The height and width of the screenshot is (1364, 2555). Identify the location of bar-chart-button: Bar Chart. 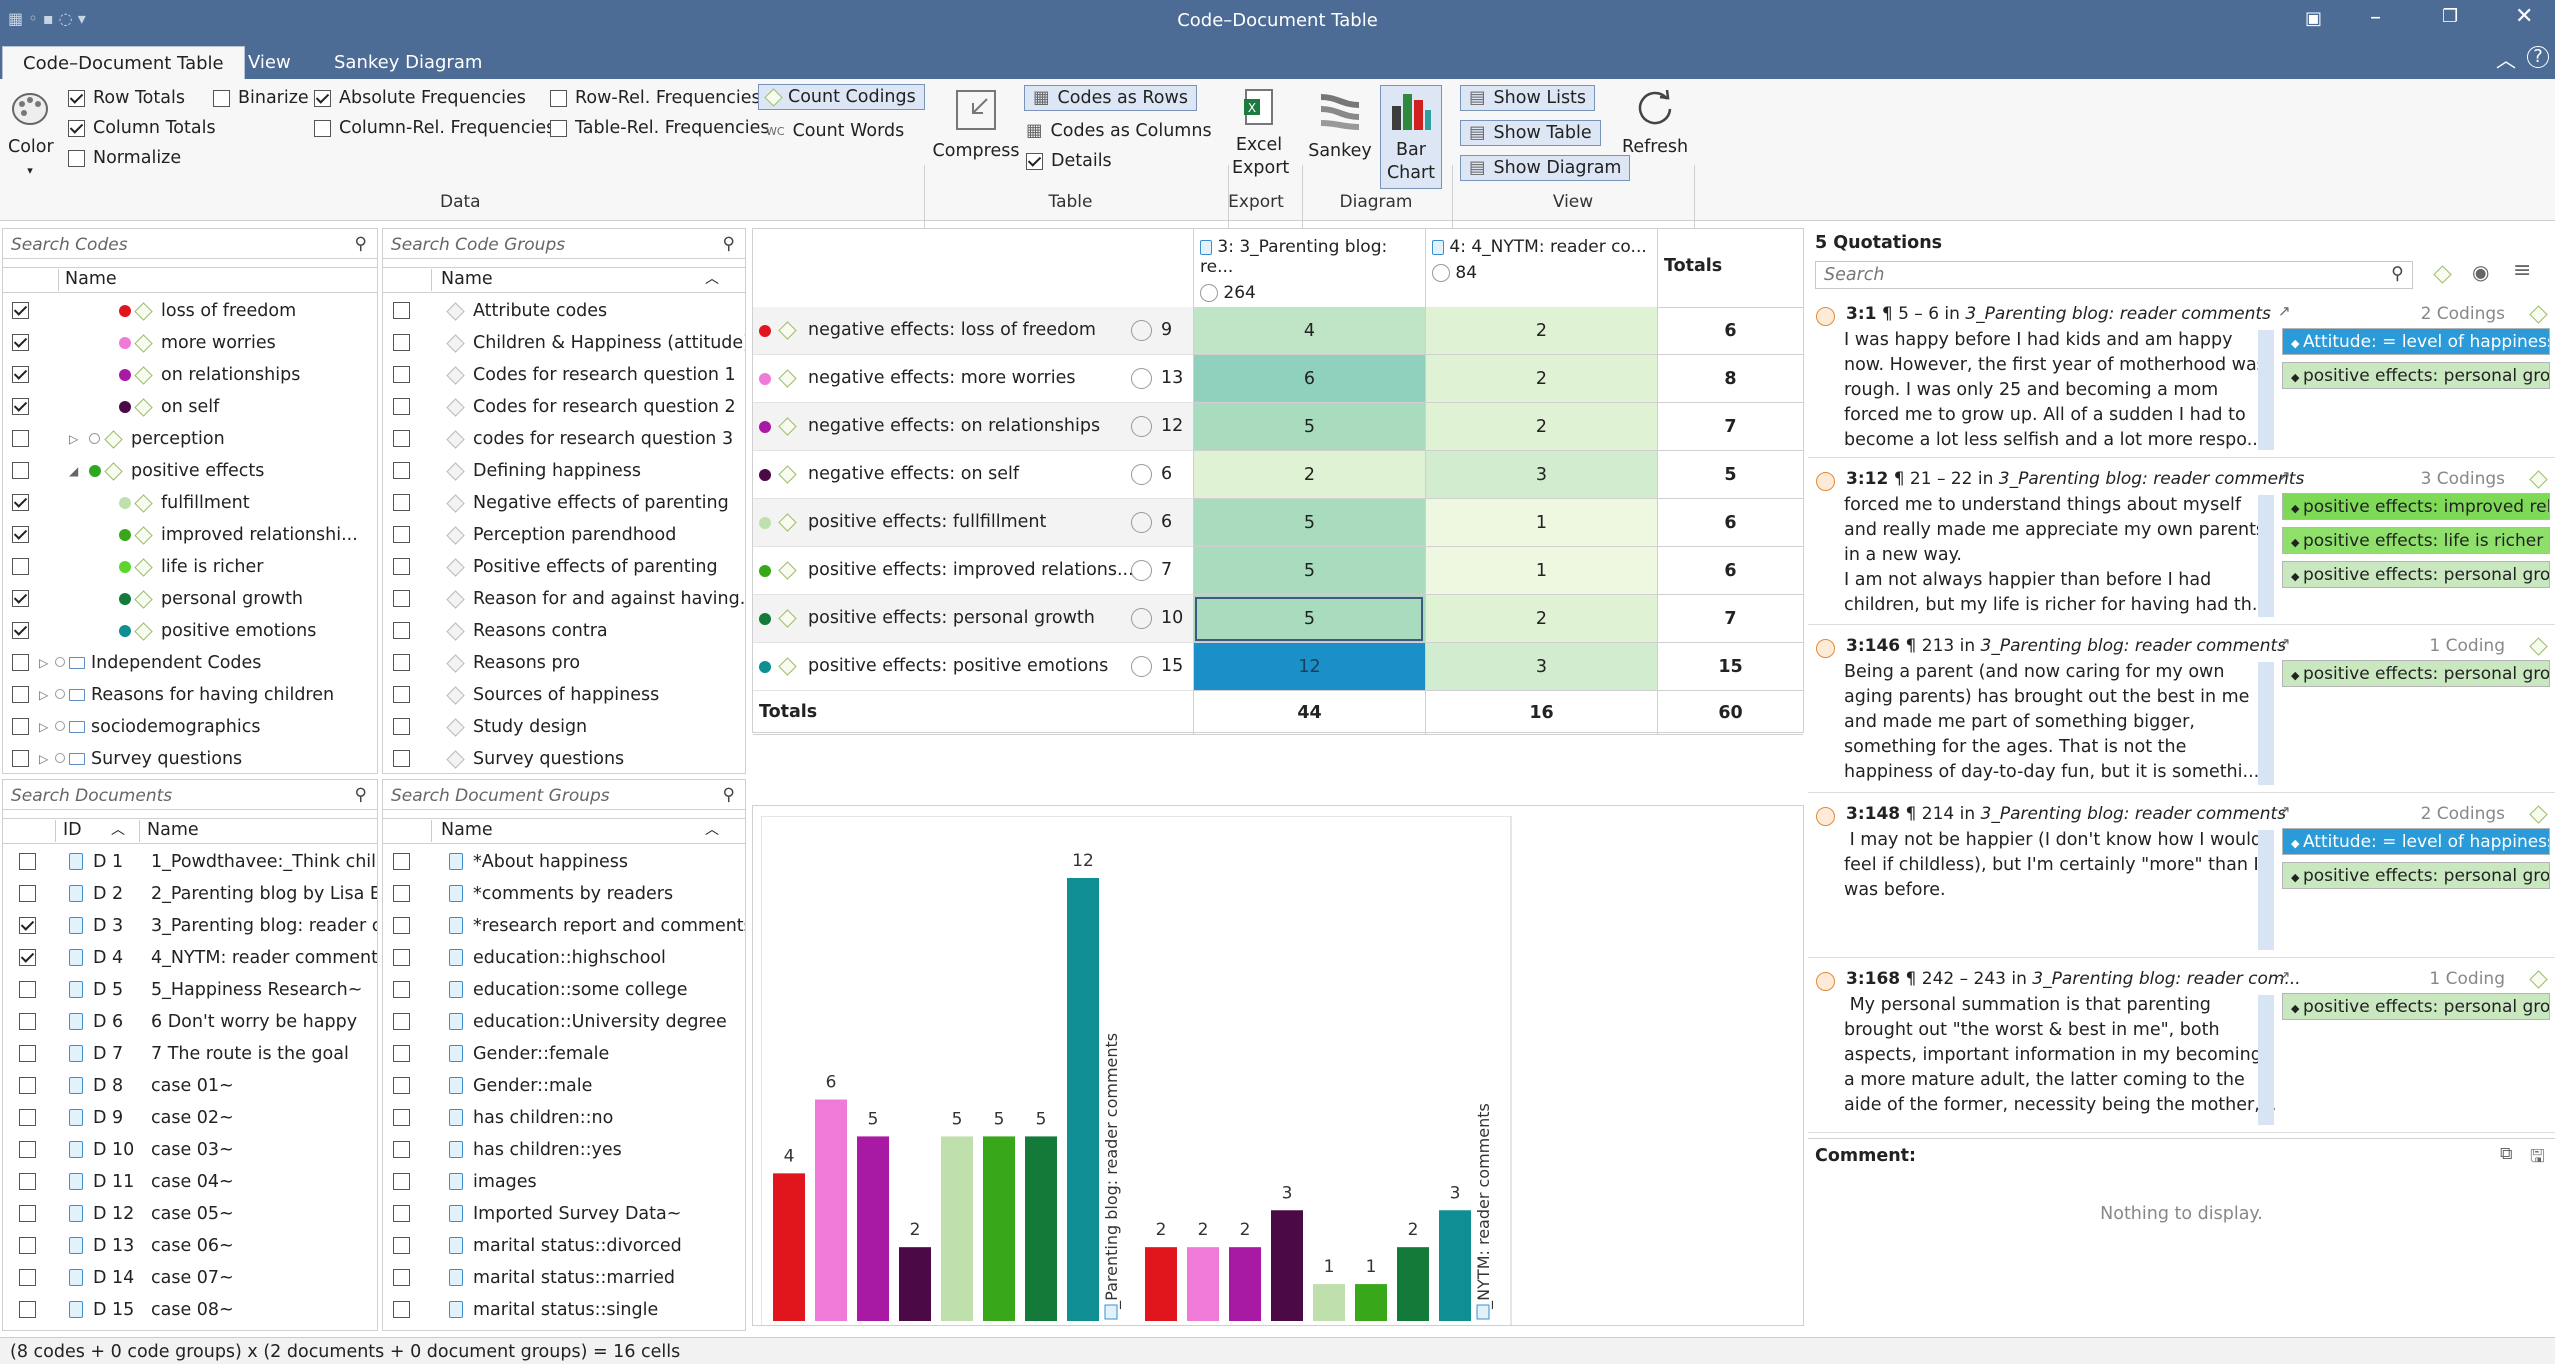
(1411, 137).